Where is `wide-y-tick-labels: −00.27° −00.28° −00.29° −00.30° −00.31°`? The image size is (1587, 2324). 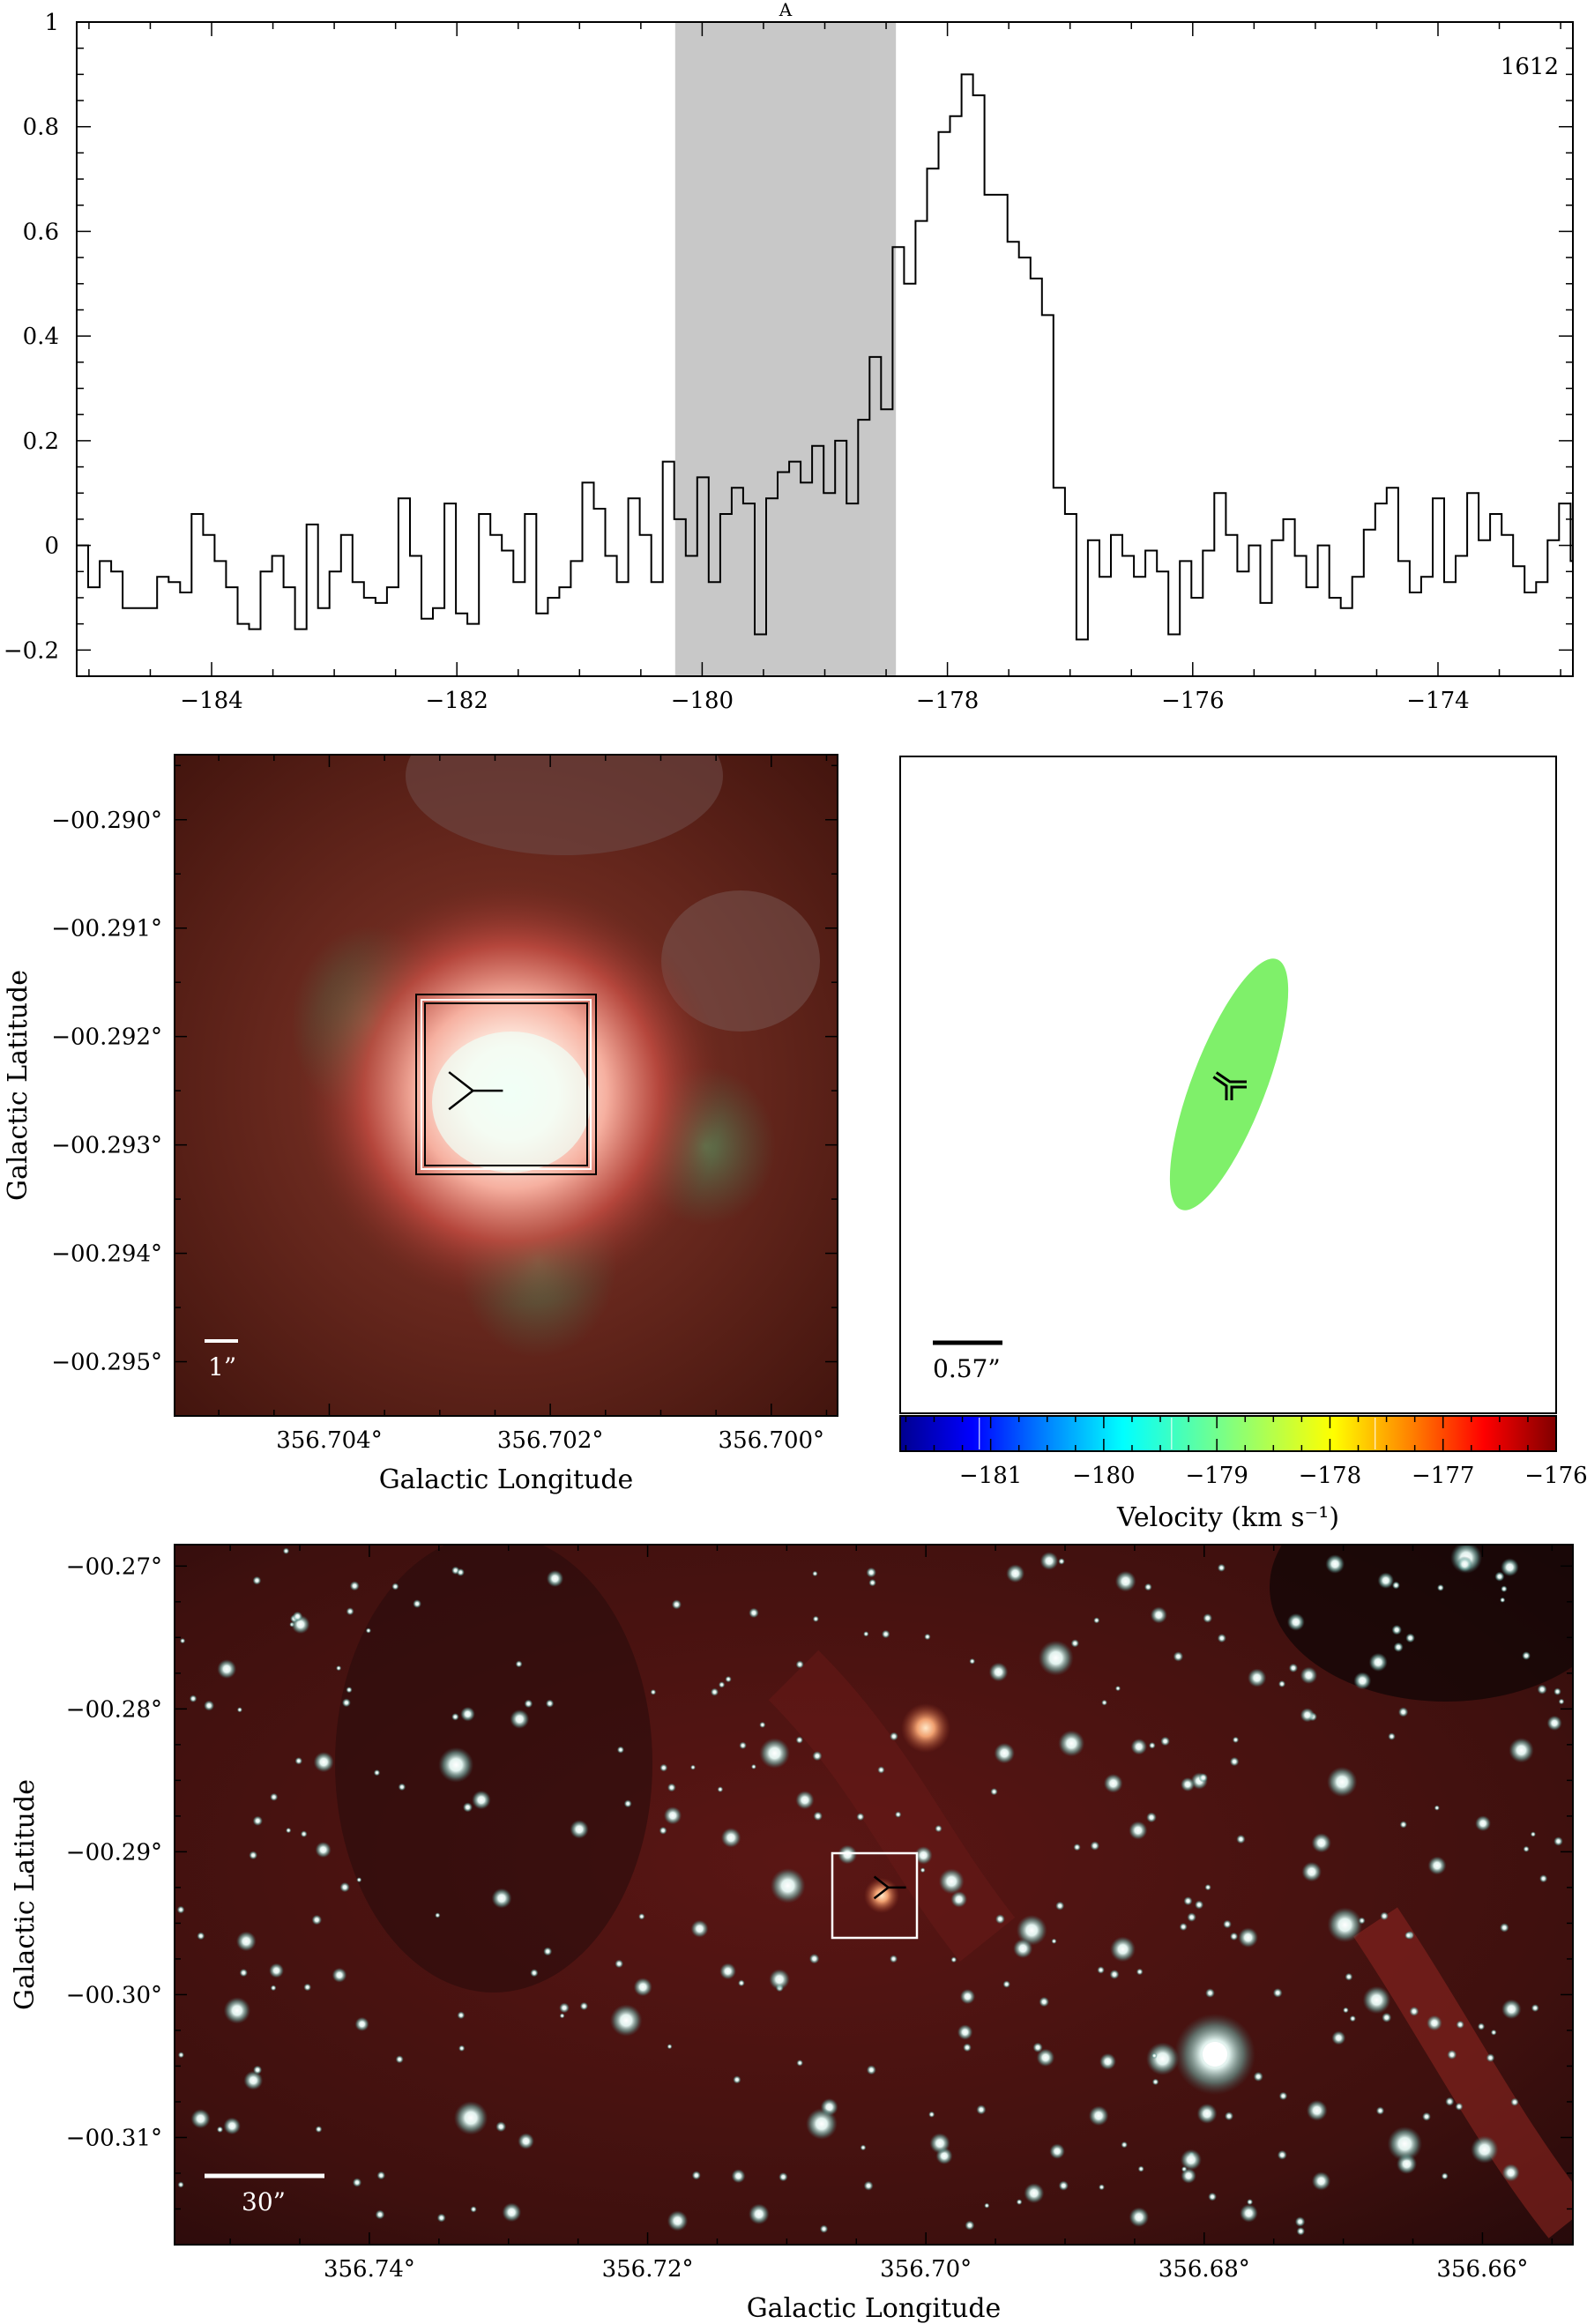 wide-y-tick-labels: −00.27° −00.28° −00.29° −00.30° −00.31° is located at coordinates (114, 1852).